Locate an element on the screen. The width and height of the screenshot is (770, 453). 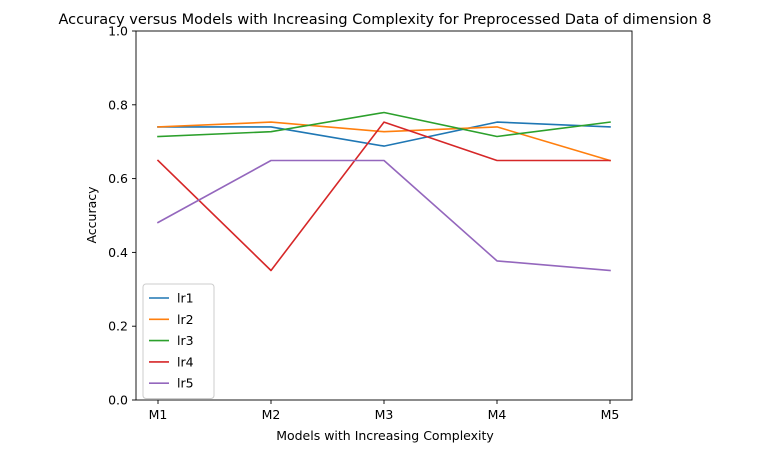
y-tick-label: 0.4 is located at coordinates (118, 252).